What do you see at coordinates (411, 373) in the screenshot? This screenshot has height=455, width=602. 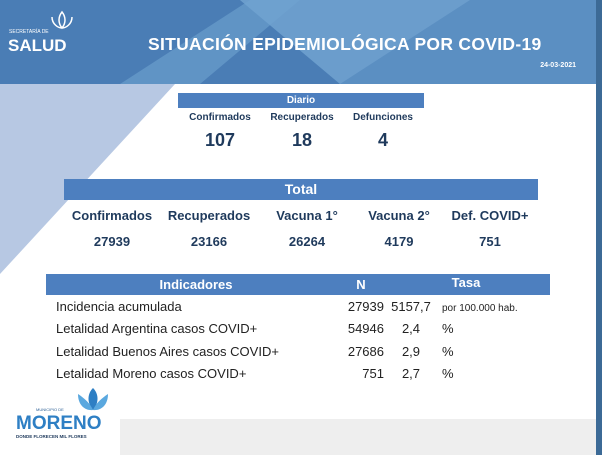 I see `indicator-tasa: 2,7` at bounding box center [411, 373].